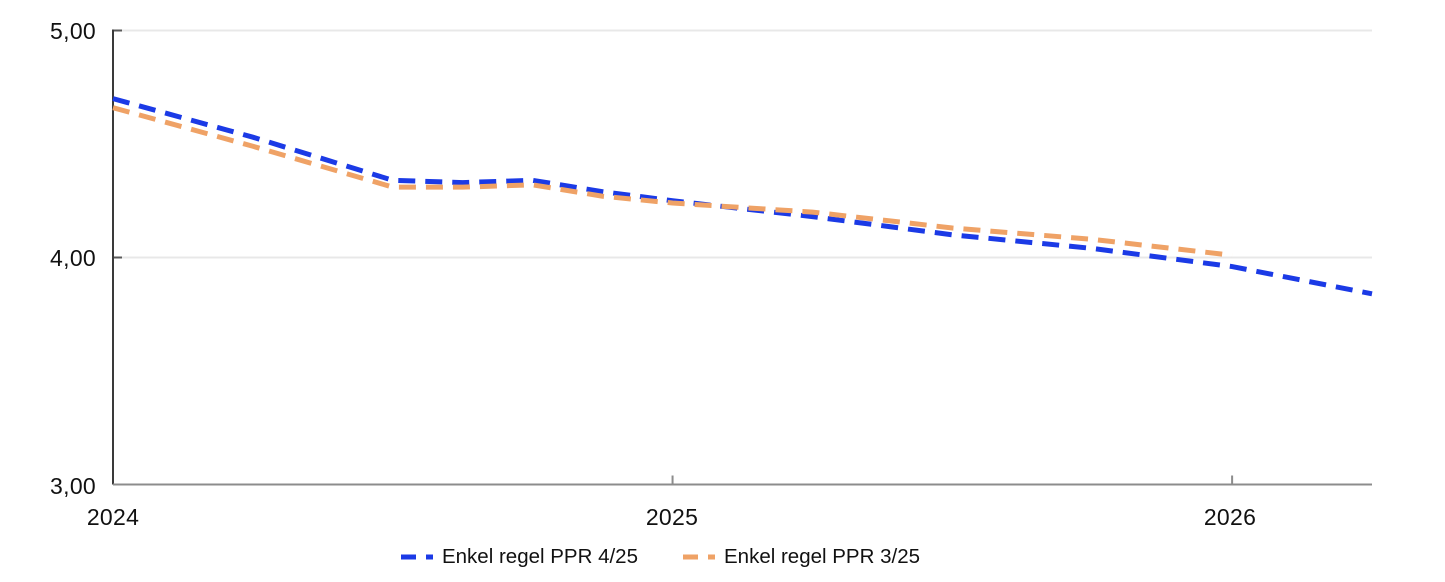  I want to click on legend-label: Enkel regel PPR 3/25, so click(822, 556).